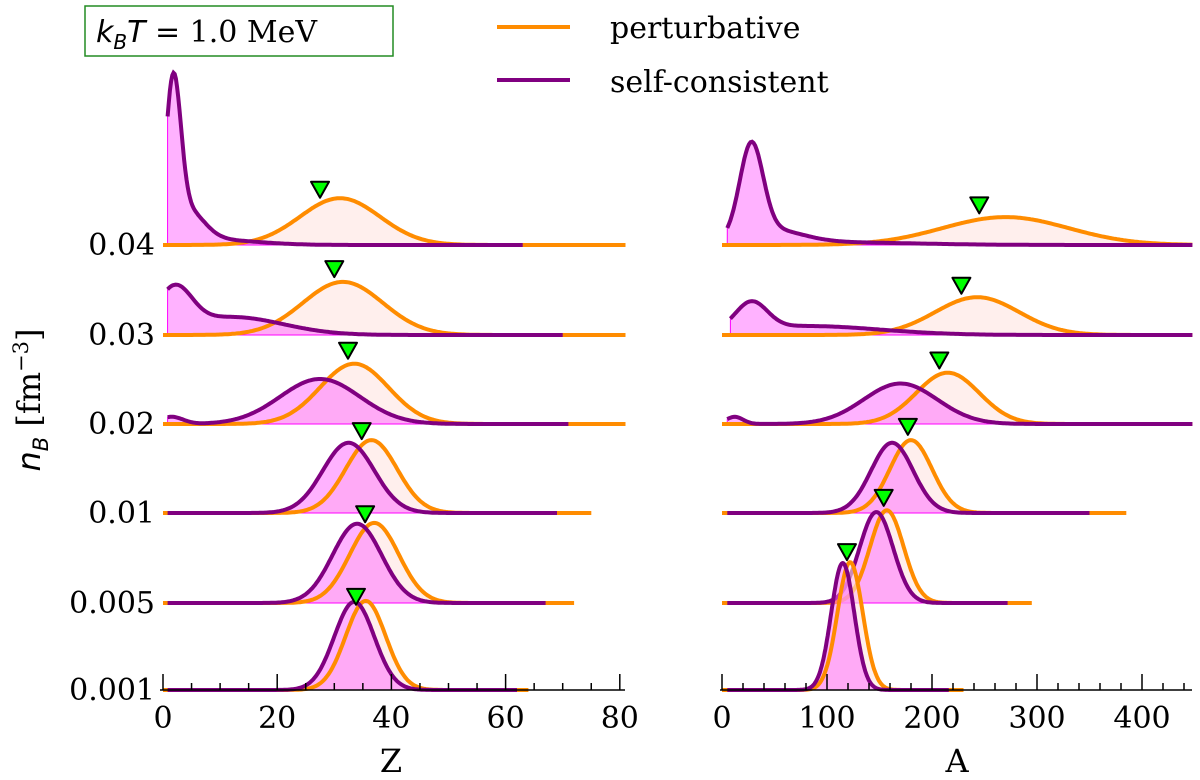  Describe the element at coordinates (112, 603) in the screenshot. I see `ridge-label: 0.005` at that location.